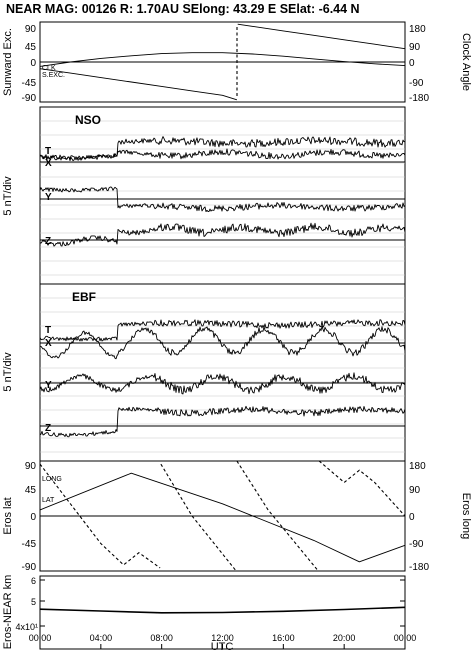 The width and height of the screenshot is (473, 656). I want to click on orientation-ylabel-right: Clock Angle, so click(466, 62).